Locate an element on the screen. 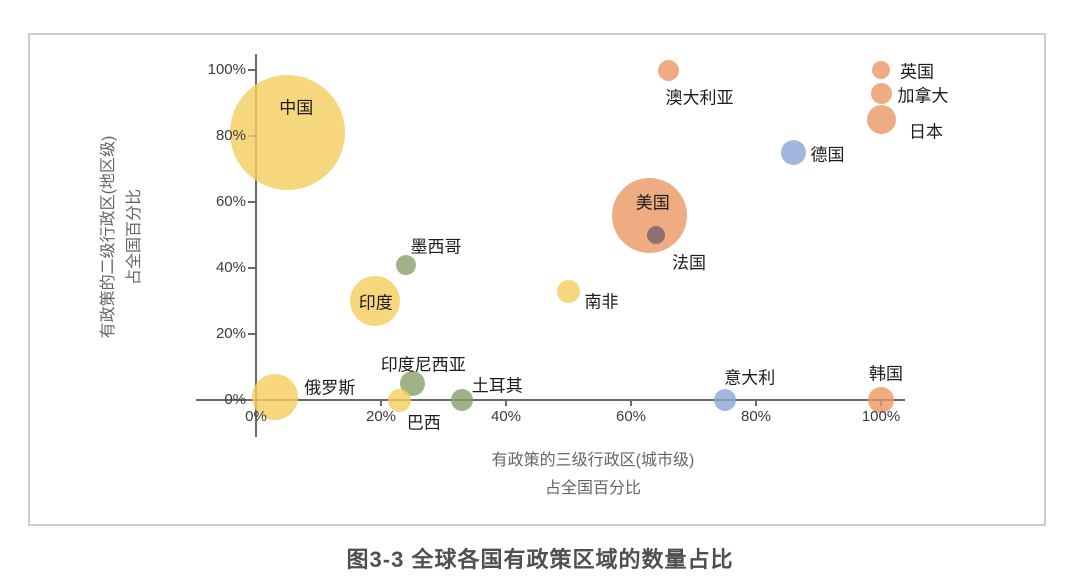 The width and height of the screenshot is (1080, 588). bubble-uk is located at coordinates (881, 70).